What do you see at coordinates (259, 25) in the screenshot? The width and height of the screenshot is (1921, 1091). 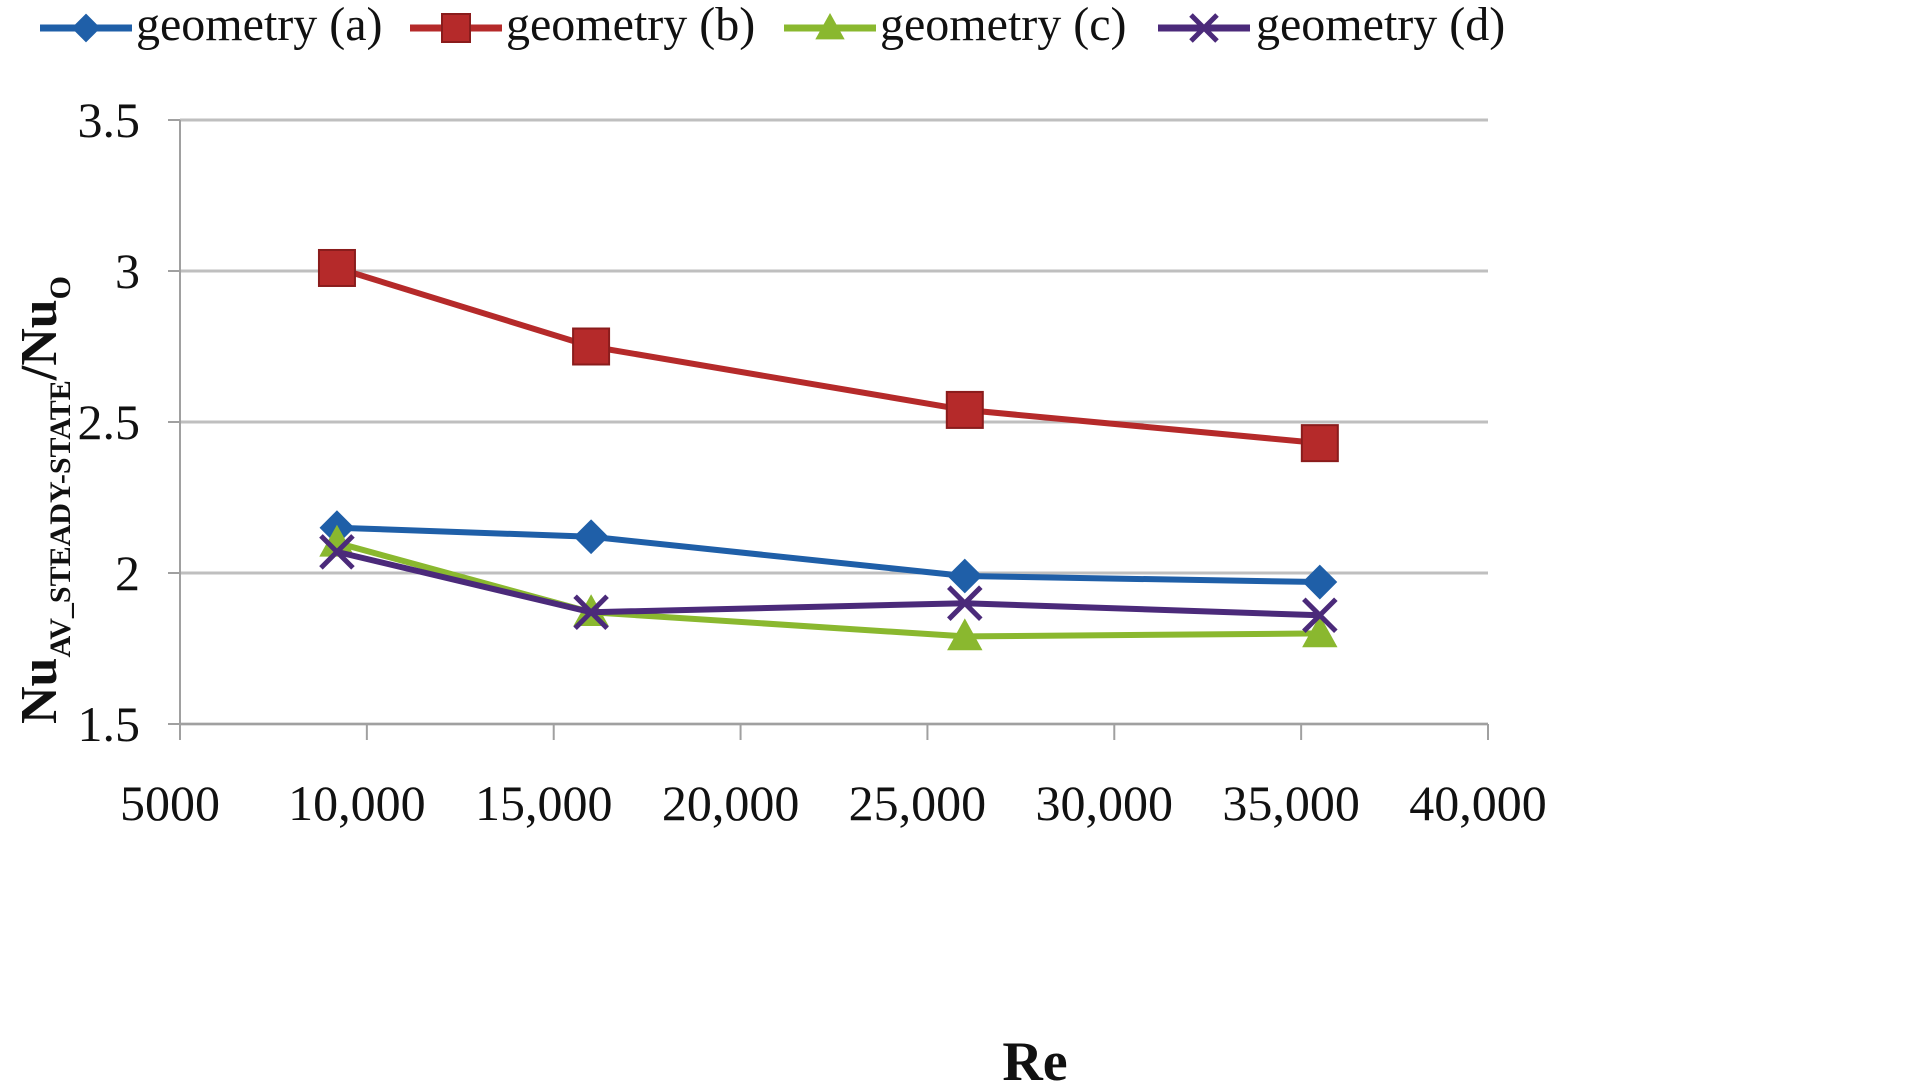 I see `legend-label: geometry (a)` at bounding box center [259, 25].